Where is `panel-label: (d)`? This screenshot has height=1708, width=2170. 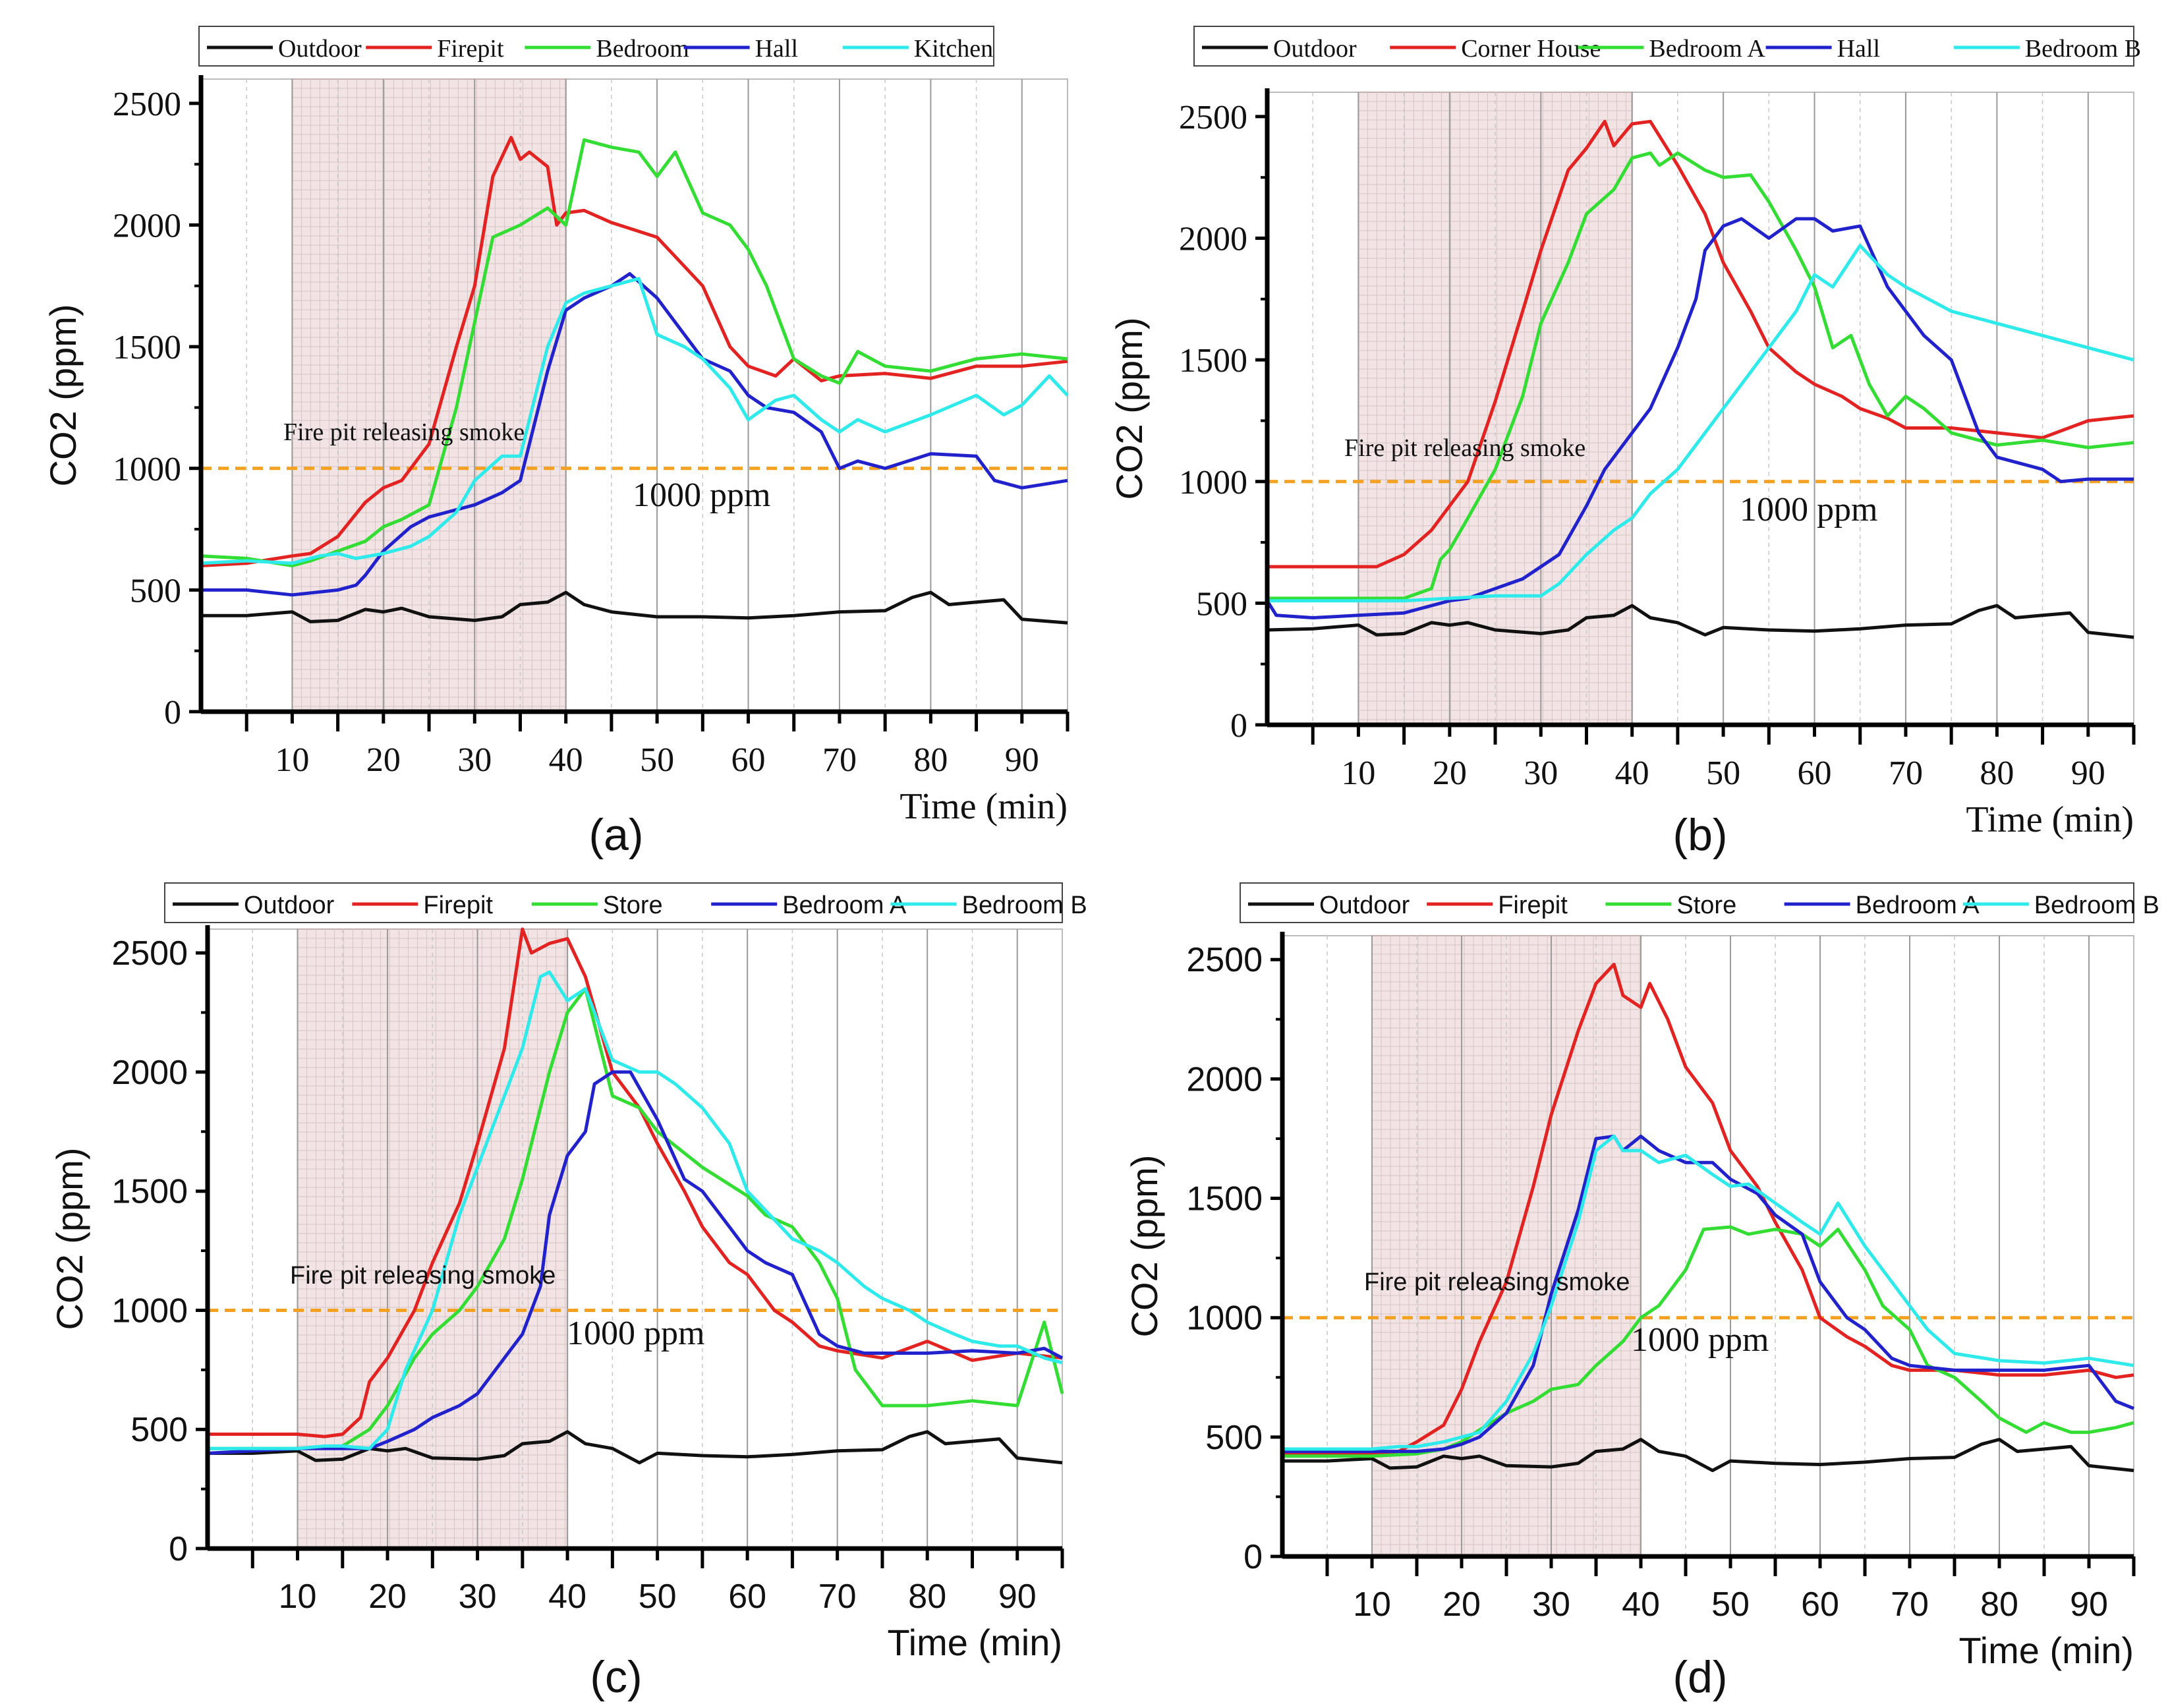 panel-label: (d) is located at coordinates (1699, 1677).